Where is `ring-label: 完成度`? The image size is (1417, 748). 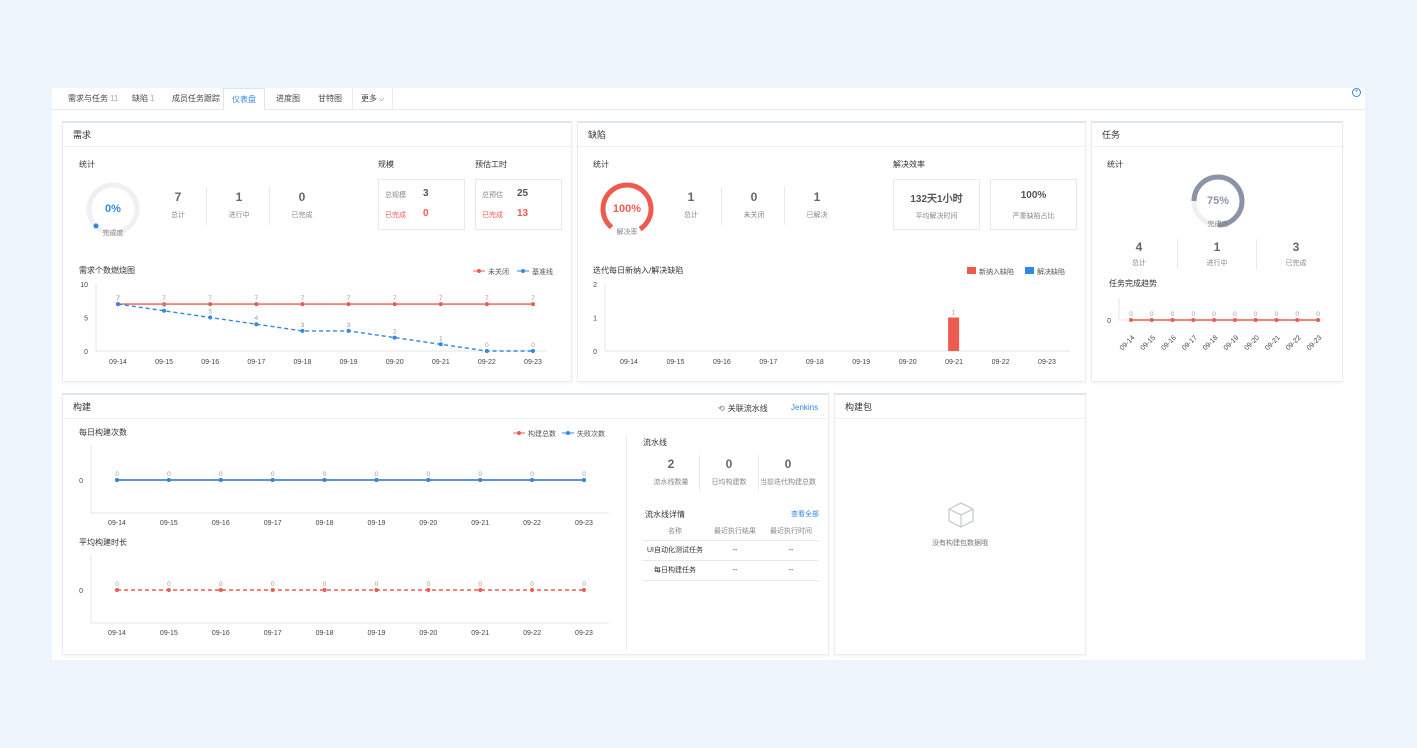
ring-label: 完成度 is located at coordinates (113, 233).